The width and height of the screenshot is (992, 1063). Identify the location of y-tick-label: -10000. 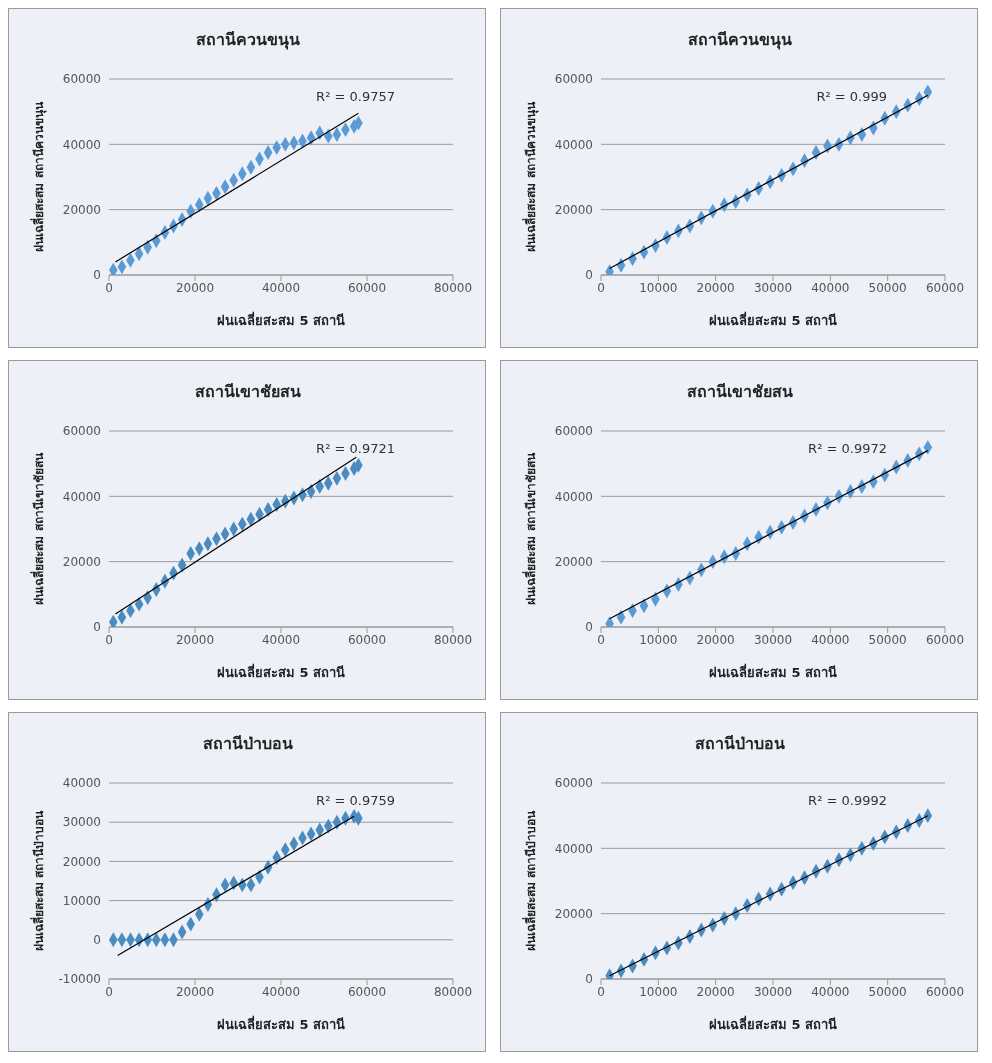
(79, 979).